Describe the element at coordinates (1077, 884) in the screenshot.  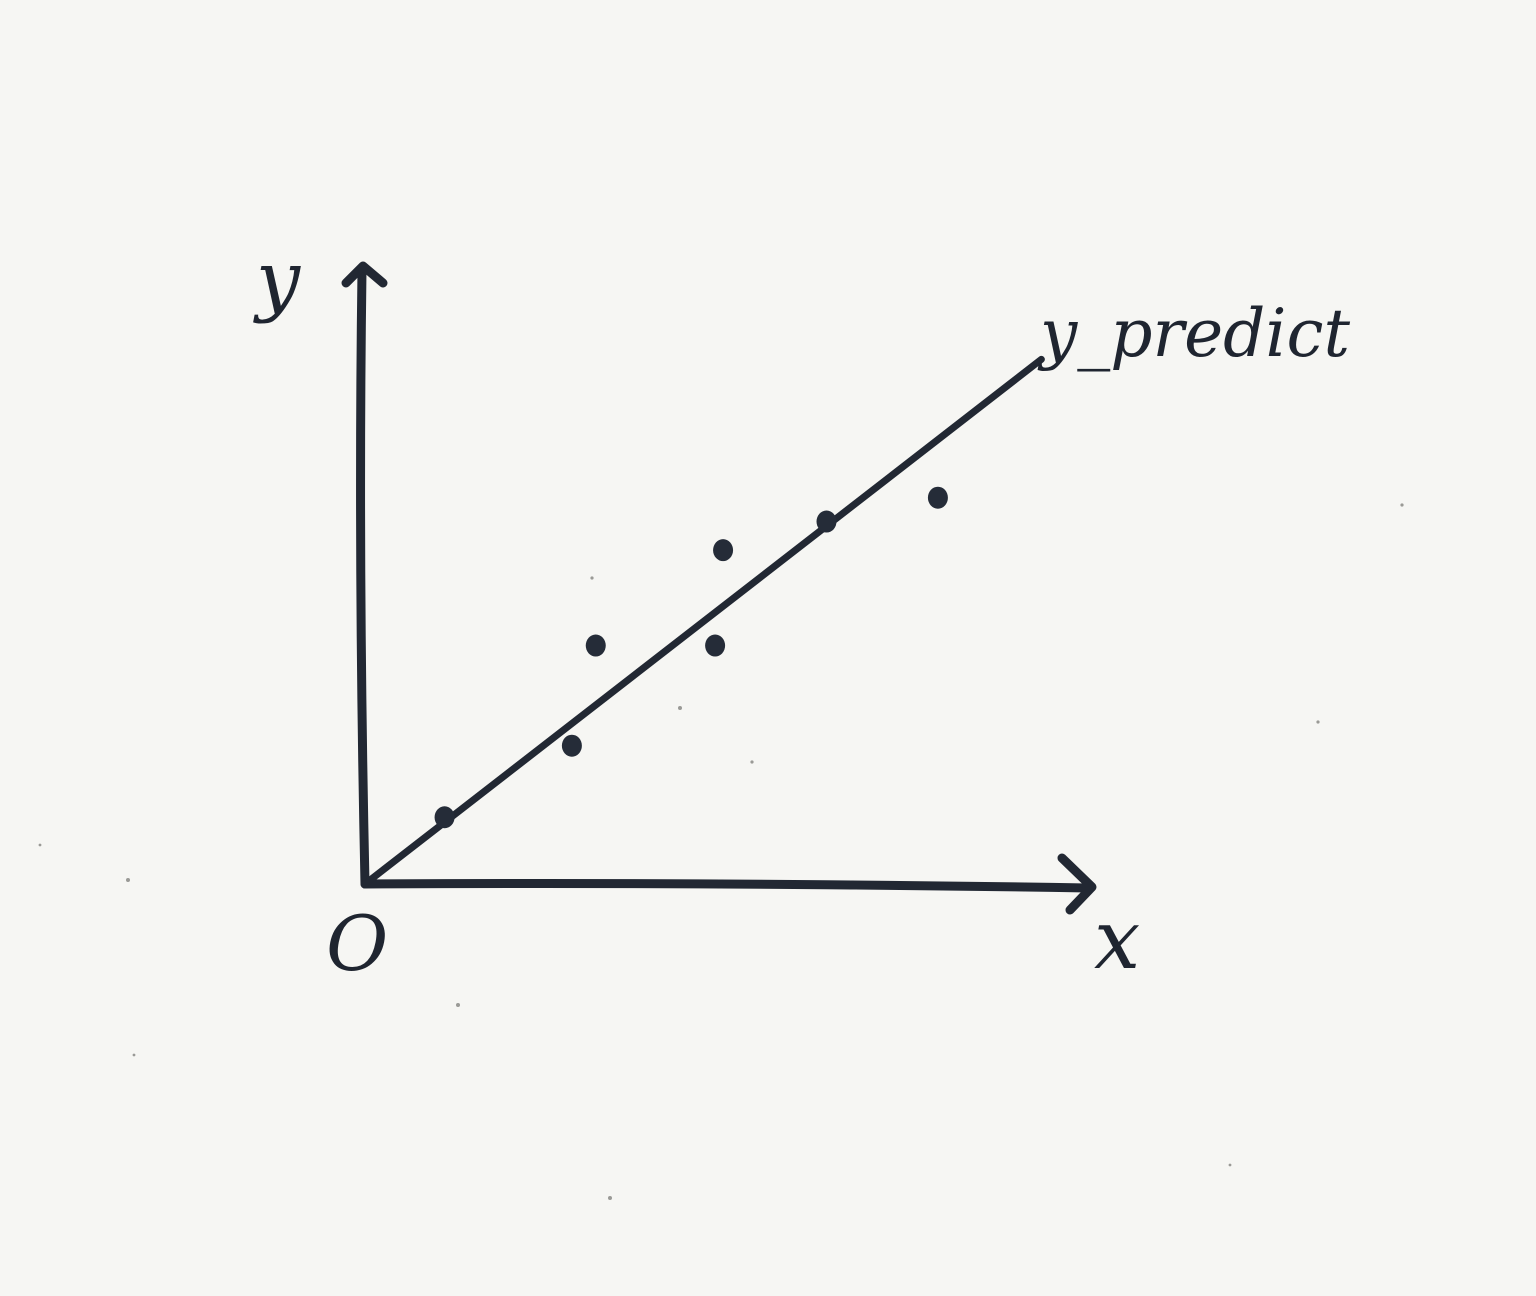
I see `x-axis-arrowhead` at that location.